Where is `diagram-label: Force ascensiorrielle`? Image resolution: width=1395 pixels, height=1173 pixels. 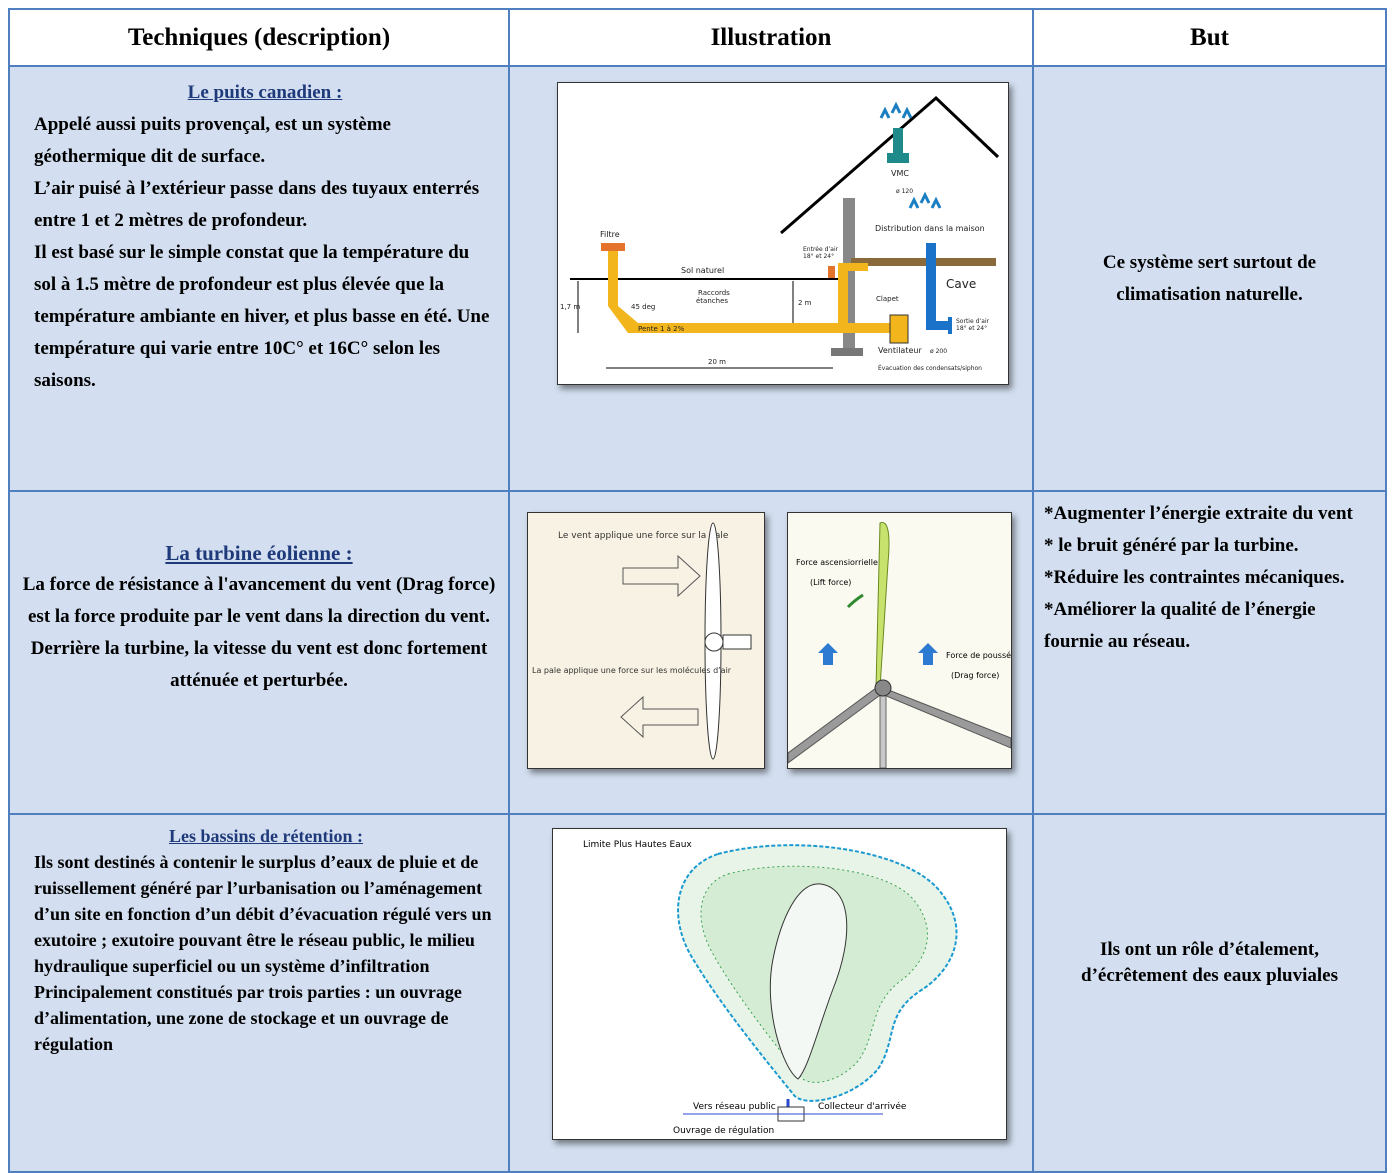
diagram-label: Force ascensiorrielle is located at coordinates (837, 562).